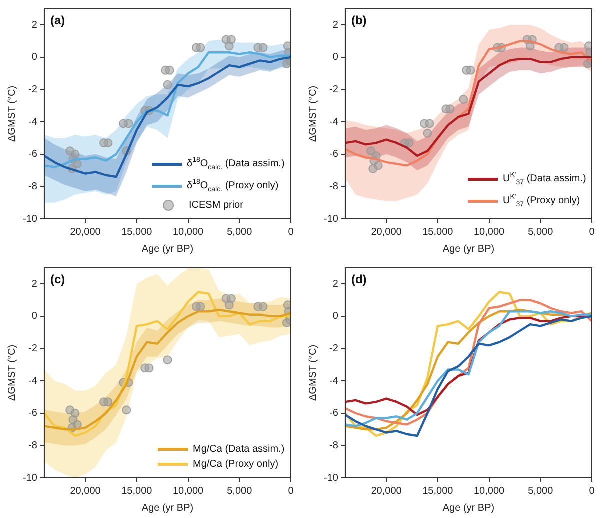 Image resolution: width=603 pixels, height=518 pixels. I want to click on chart-title: (d), so click(359, 279).